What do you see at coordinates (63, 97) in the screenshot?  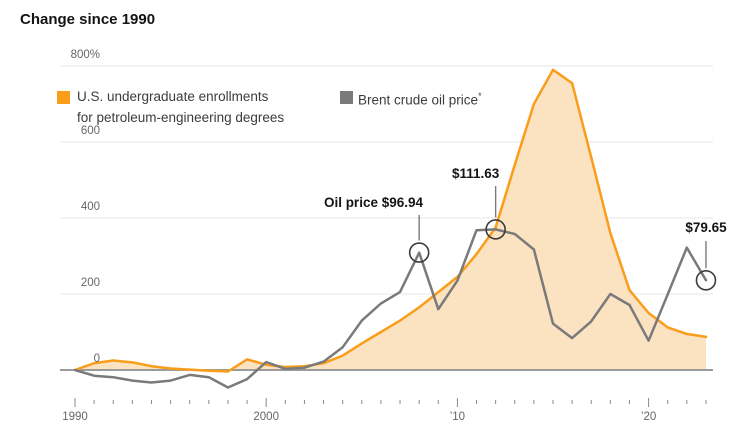 I see `legend-enrollment-swatch` at bounding box center [63, 97].